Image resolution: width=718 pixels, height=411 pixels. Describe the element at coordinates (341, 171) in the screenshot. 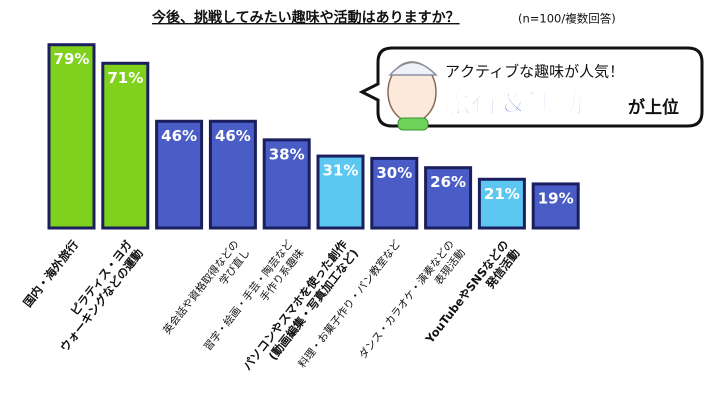

I see `value-label: 31%` at that location.